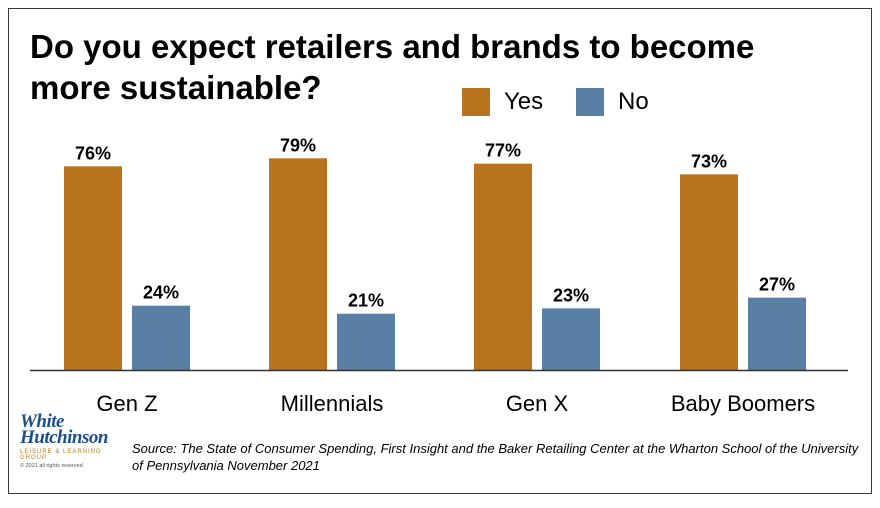 The width and height of the screenshot is (880, 508). I want to click on legend-swatch-no, so click(590, 102).